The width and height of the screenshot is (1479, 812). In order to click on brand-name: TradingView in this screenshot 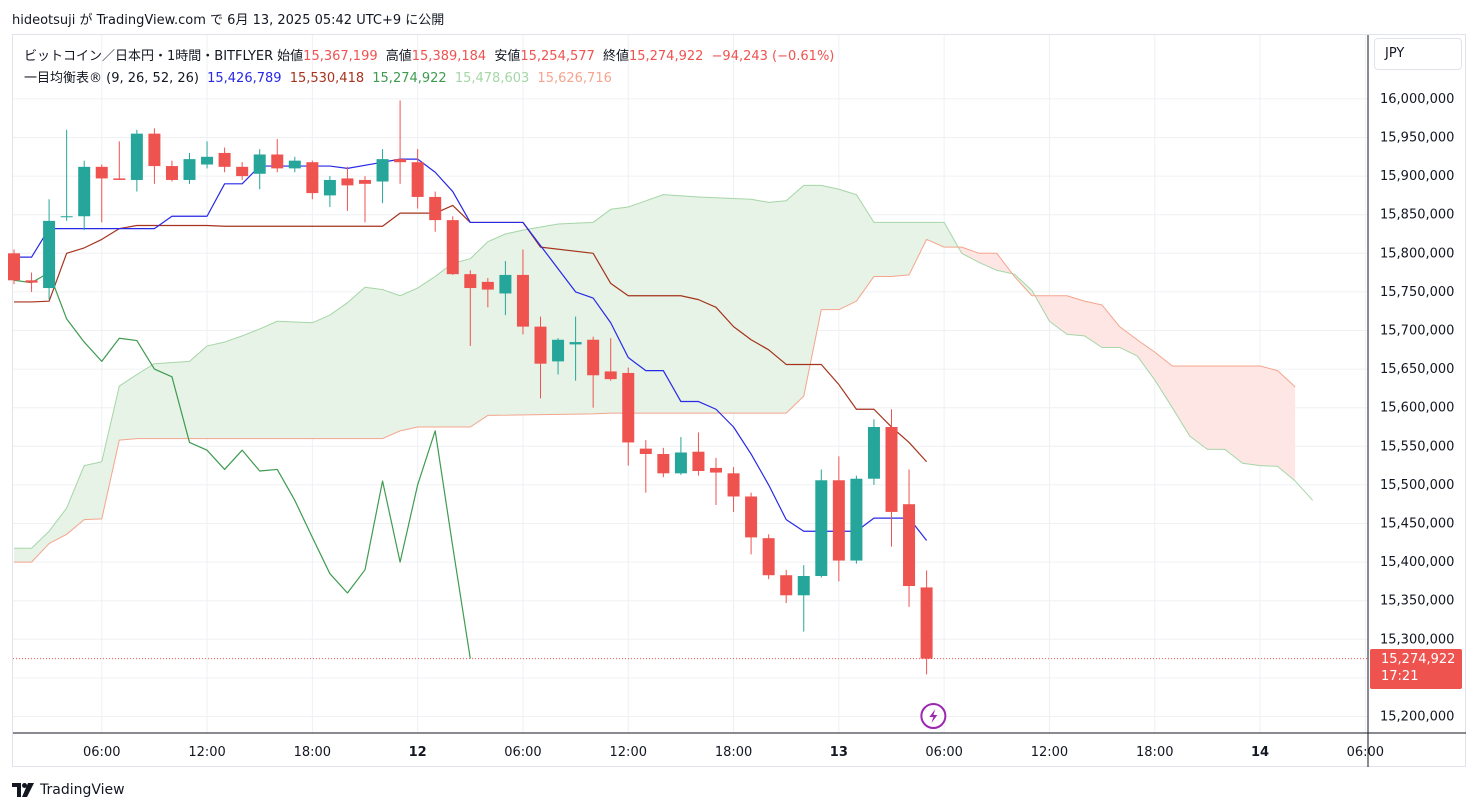, I will do `click(82, 790)`.